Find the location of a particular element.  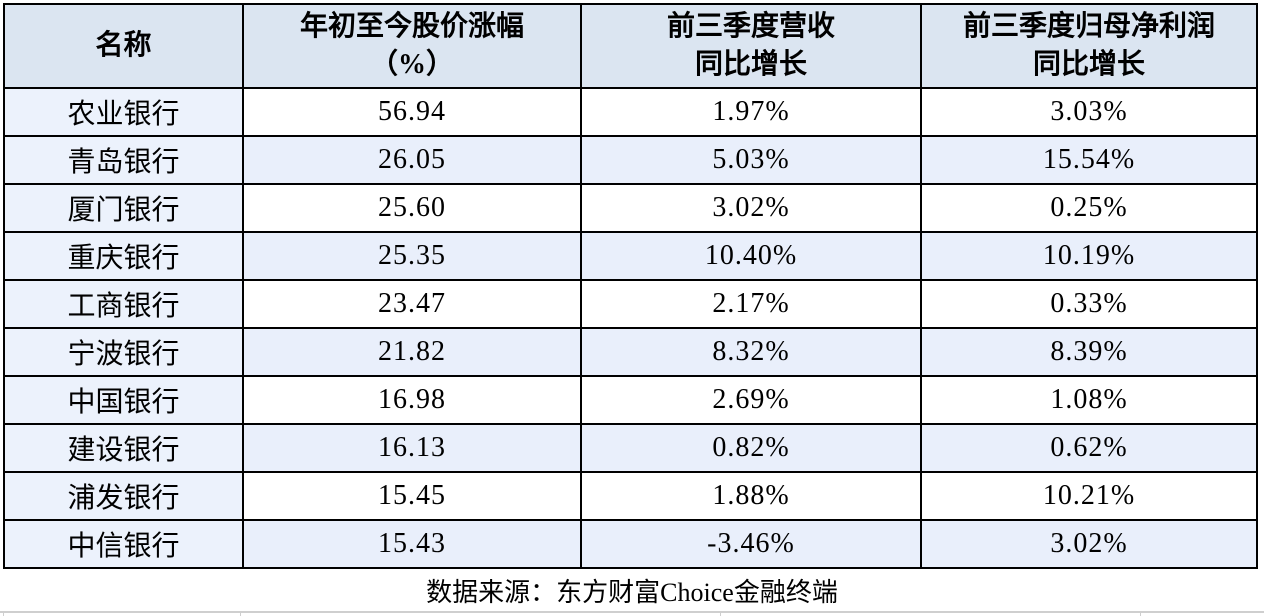

table-row: 中信银行 15.43 -3.46% 3.02% is located at coordinates (630, 544).